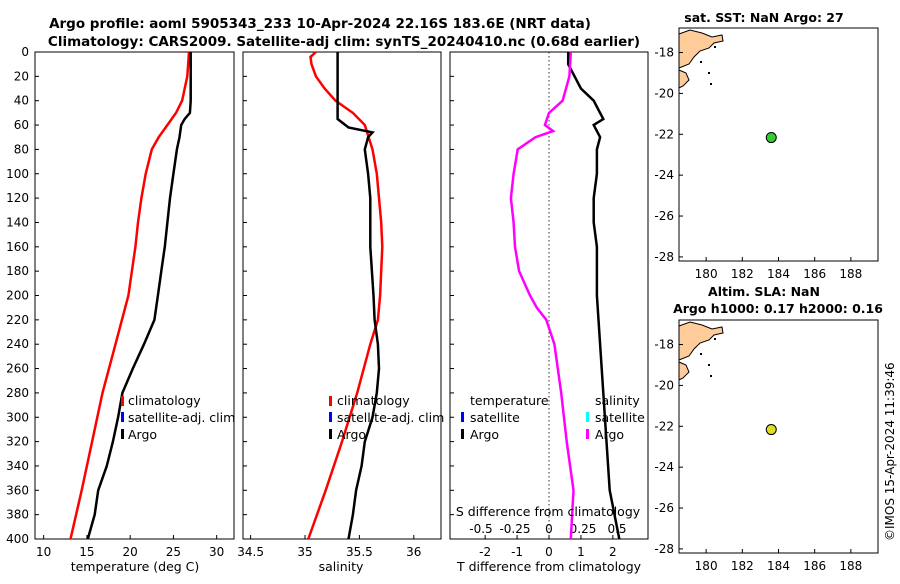  I want to click on depth-tick-label: 220, so click(17, 320).